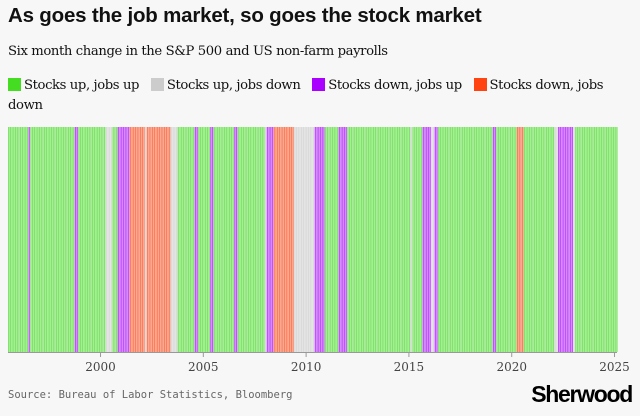  Describe the element at coordinates (409, 367) in the screenshot. I see `x-tick-label: 2015` at that location.